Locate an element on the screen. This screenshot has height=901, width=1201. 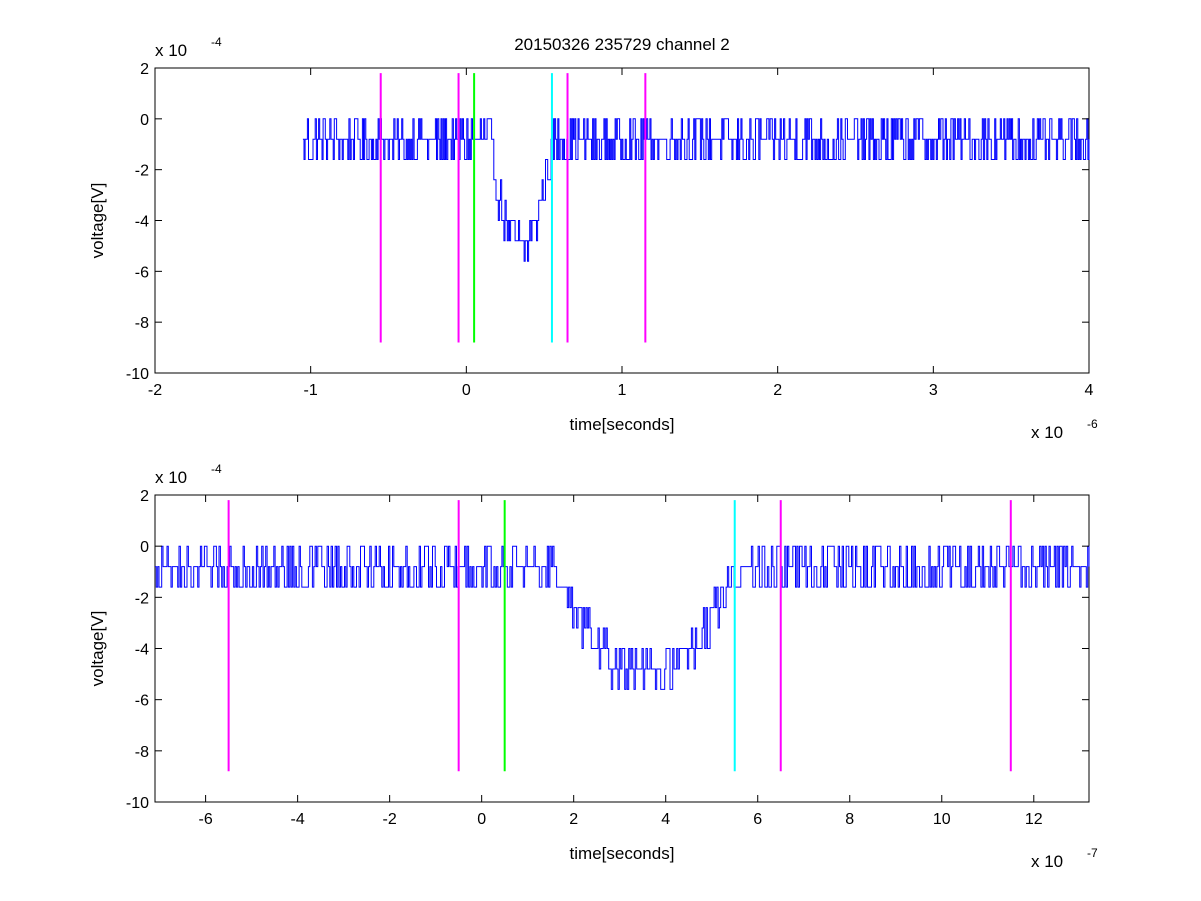
x-tick-label: -6 is located at coordinates (205, 819).